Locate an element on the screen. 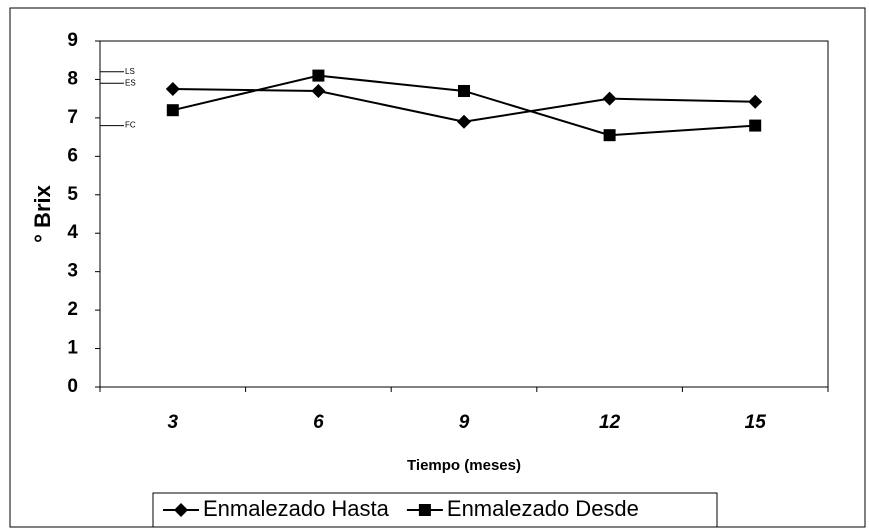 The width and height of the screenshot is (869, 529). legend-label: Enmalezado Hasta is located at coordinates (296, 508).